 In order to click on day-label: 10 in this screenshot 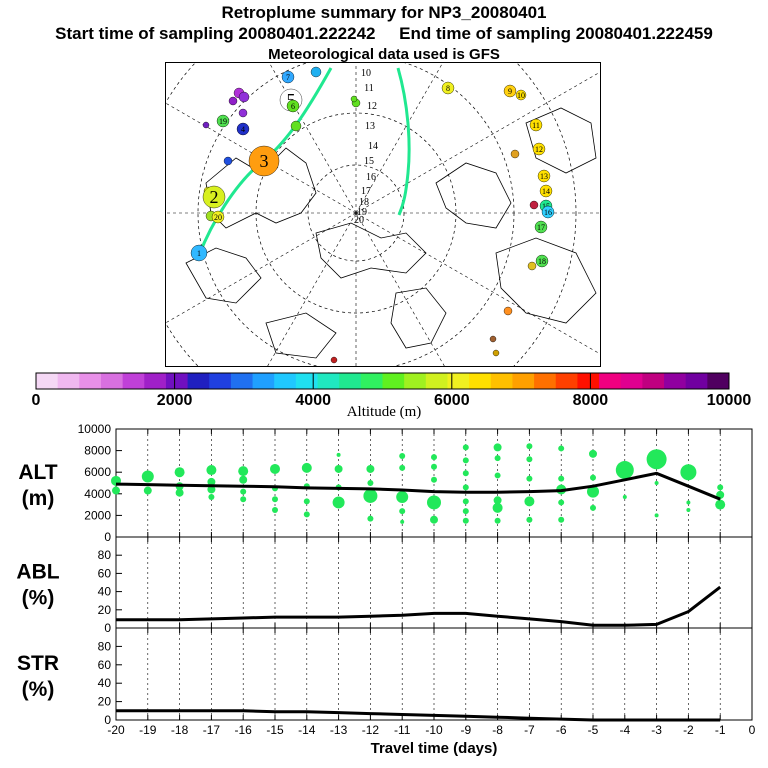, I will do `click(366, 73)`.